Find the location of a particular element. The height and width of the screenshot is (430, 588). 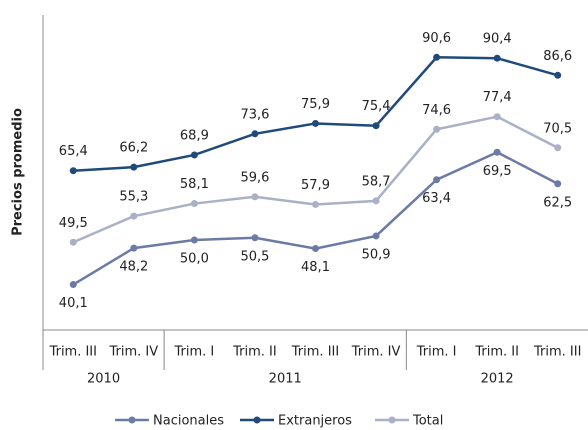

data-label: 50,9 is located at coordinates (376, 254).